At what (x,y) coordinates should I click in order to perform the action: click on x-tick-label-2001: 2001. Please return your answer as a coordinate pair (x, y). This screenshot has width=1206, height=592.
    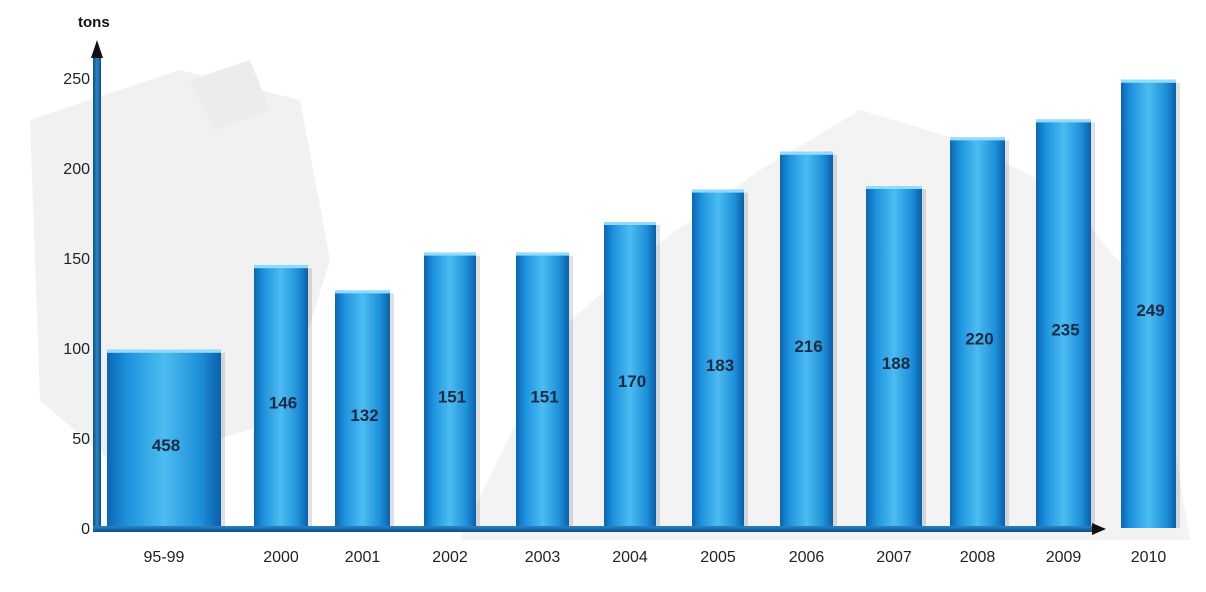
    Looking at the image, I should click on (363, 557).